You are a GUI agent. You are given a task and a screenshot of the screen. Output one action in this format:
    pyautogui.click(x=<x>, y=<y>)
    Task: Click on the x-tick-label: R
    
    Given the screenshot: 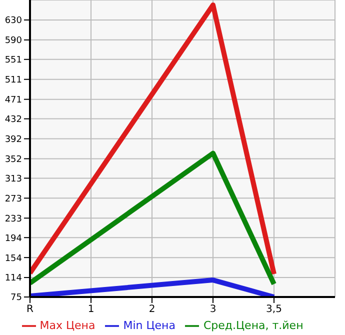 What is the action you would take?
    pyautogui.click(x=30, y=310)
    